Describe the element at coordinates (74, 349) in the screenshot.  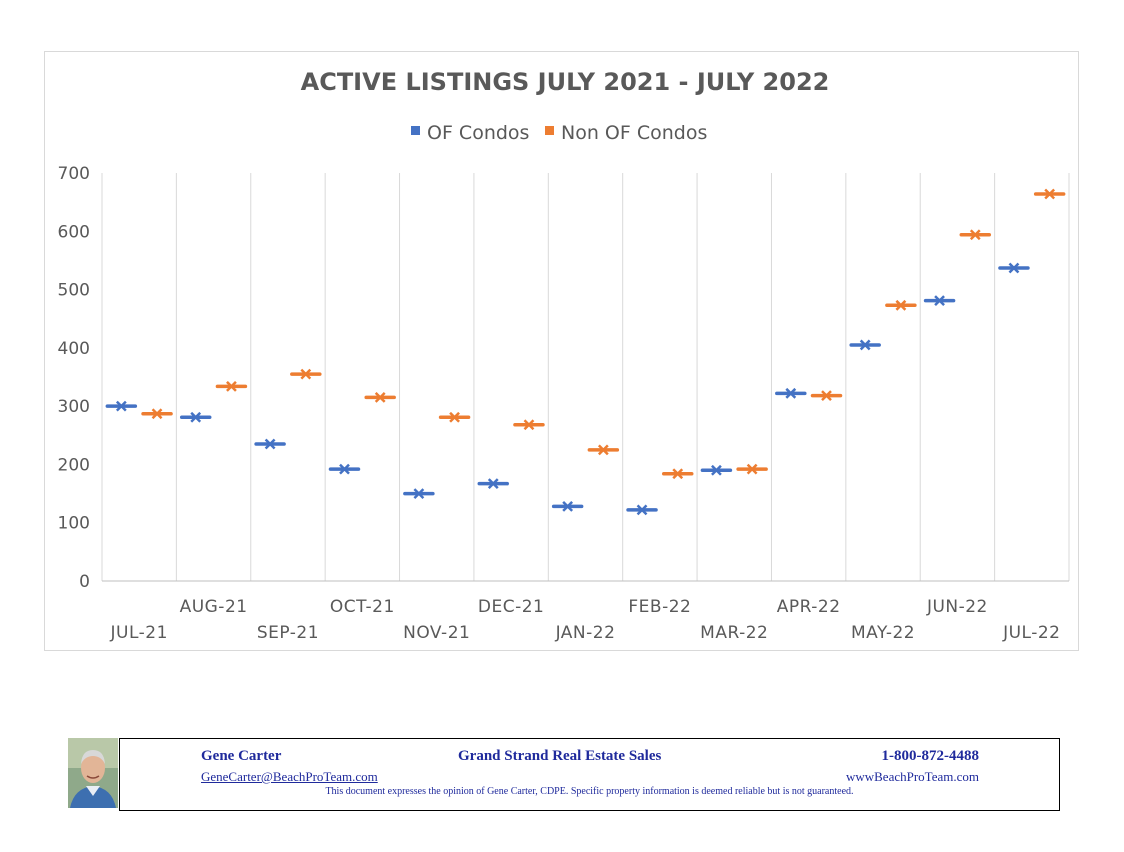
I see `y-tick-label-400: 400` at that location.